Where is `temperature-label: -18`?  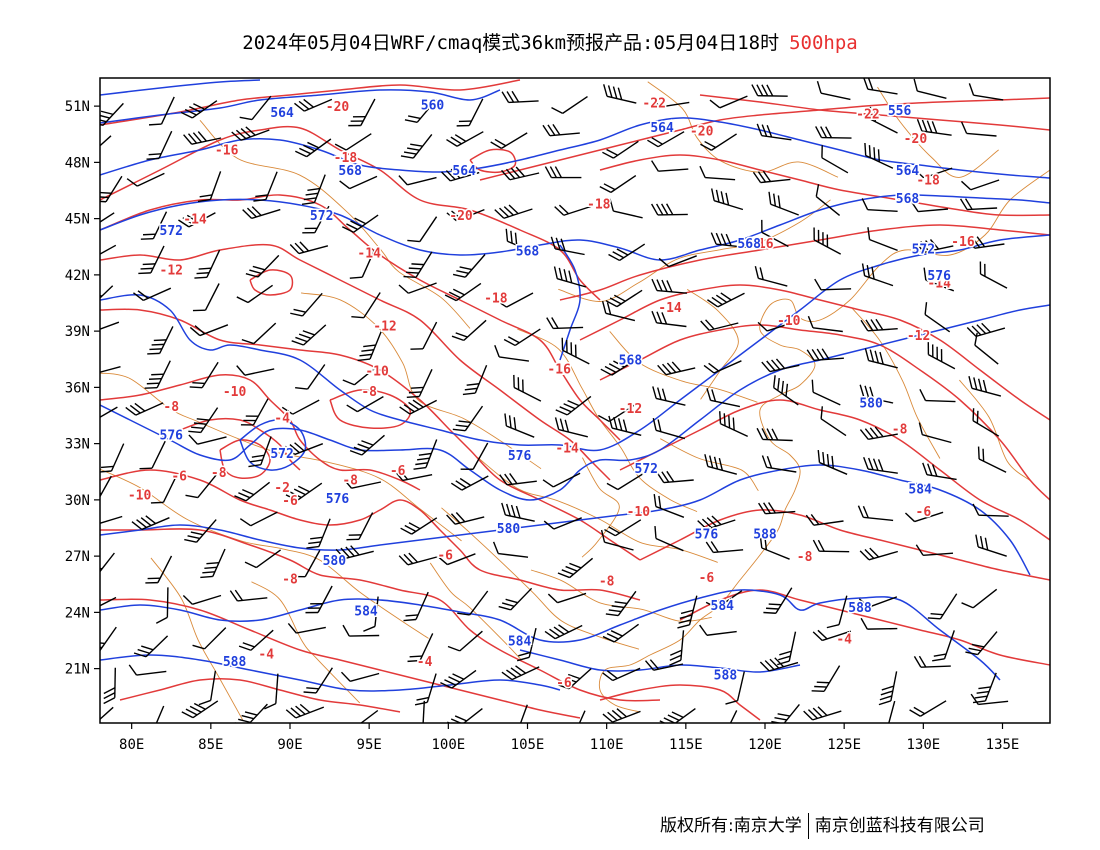 temperature-label: -18 is located at coordinates (928, 180).